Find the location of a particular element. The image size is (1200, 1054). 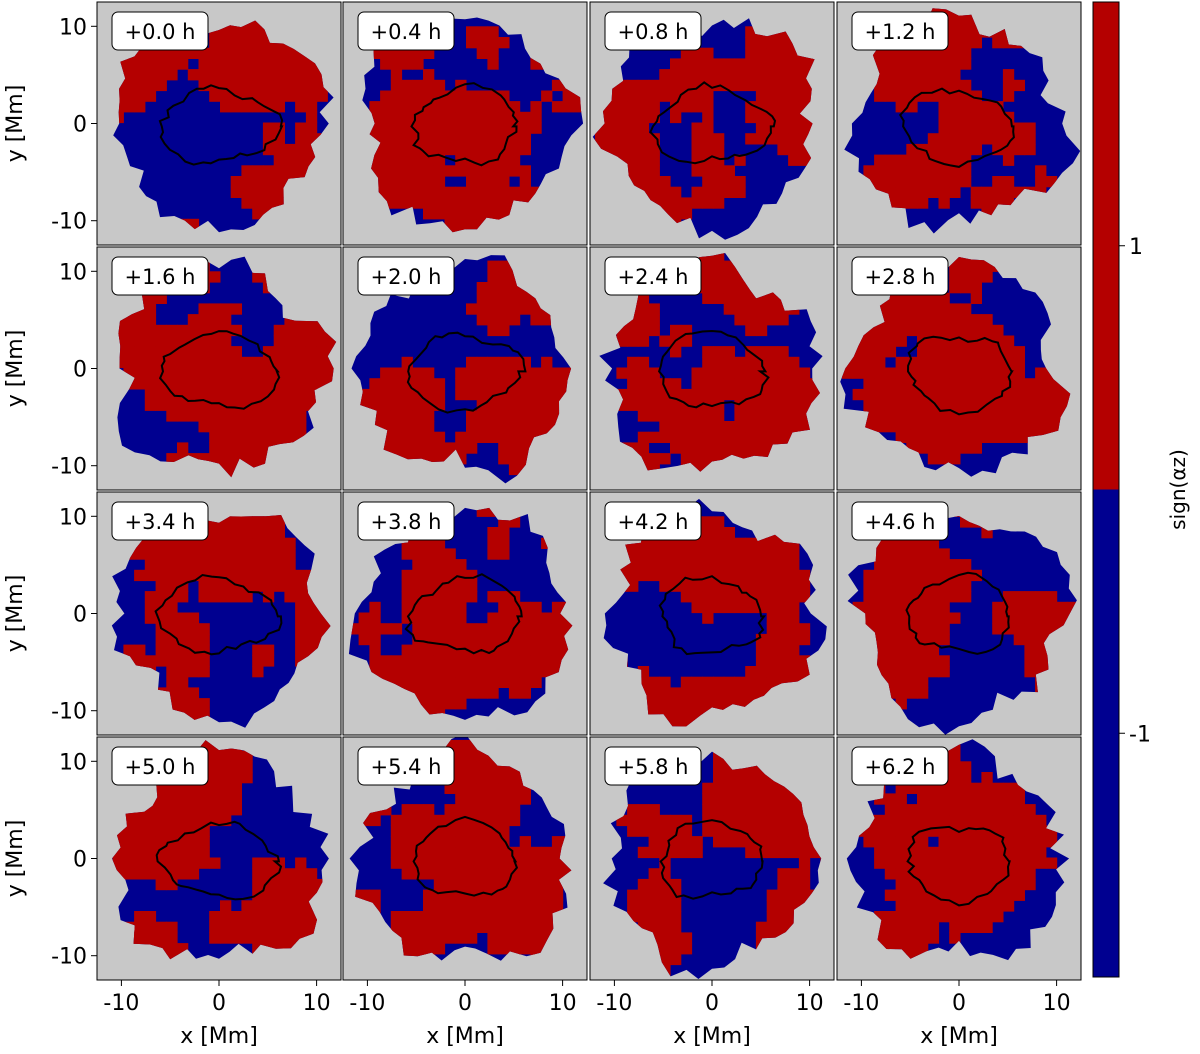

time-label-text: +0.0 h is located at coordinates (160, 32).